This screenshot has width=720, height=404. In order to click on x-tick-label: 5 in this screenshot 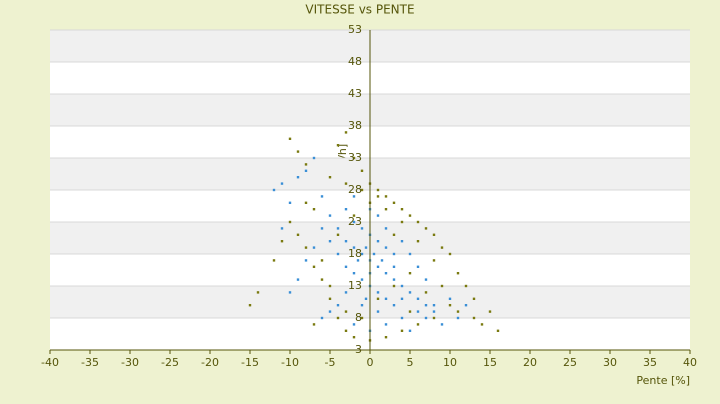, I will do `click(410, 362)`.